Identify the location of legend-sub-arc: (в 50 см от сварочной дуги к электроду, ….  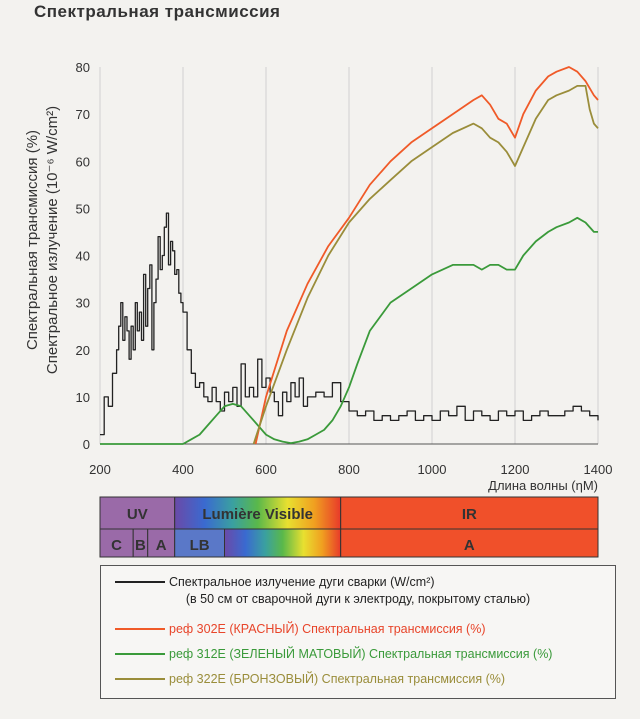
(358, 599).